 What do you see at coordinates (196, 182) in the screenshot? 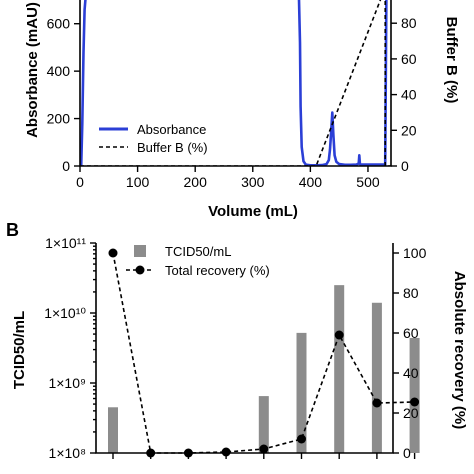
I see `x-tick-label: 200` at bounding box center [196, 182].